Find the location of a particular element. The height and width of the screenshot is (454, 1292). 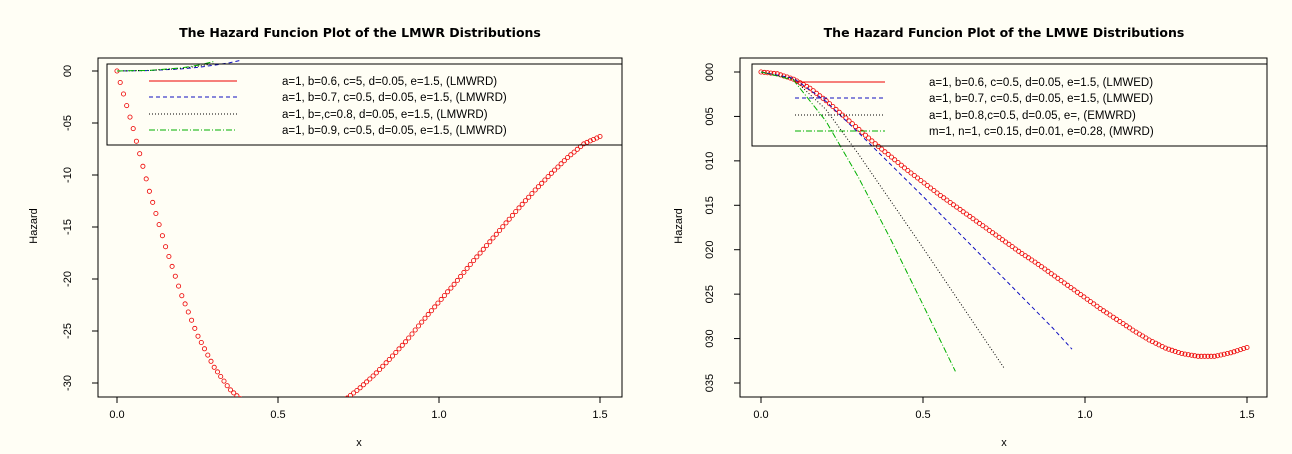

legend-item-label: m=1, n=1, c=0.15, d=0.01, e=0.28, (MWRD) is located at coordinates (1041, 132).